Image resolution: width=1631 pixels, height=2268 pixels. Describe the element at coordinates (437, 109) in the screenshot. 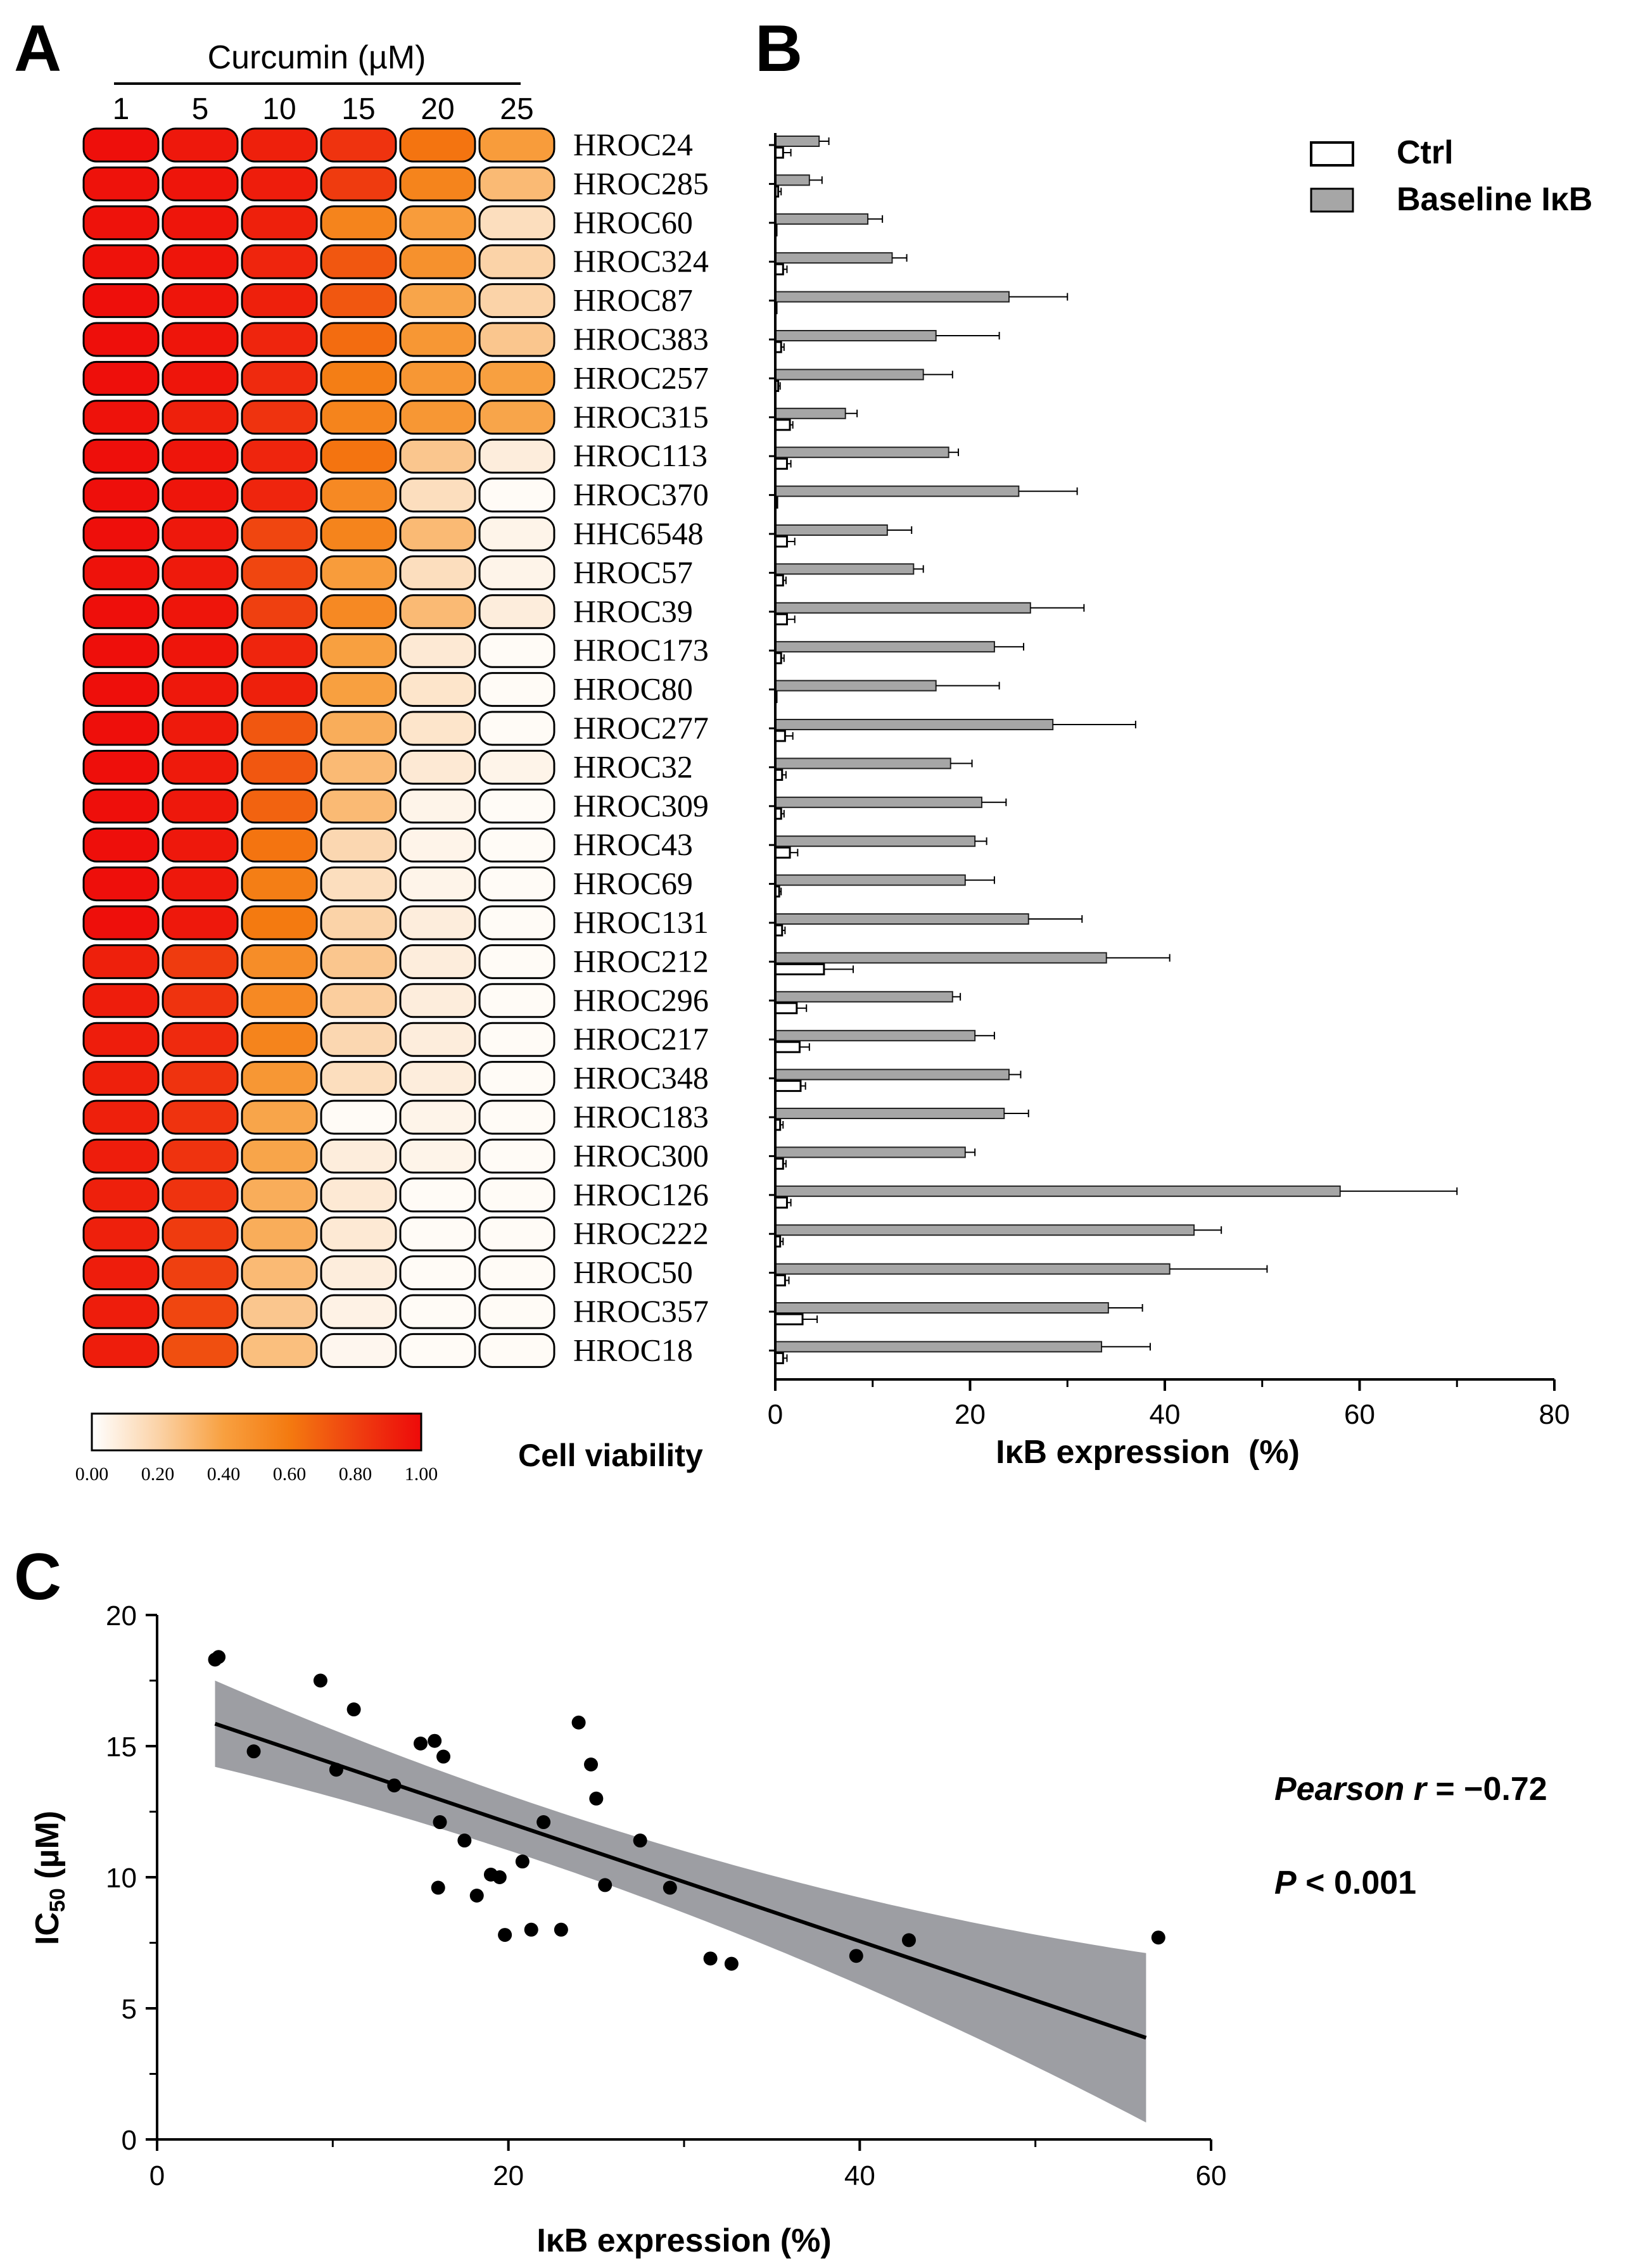

I see `heatmap-column-label: 20` at that location.